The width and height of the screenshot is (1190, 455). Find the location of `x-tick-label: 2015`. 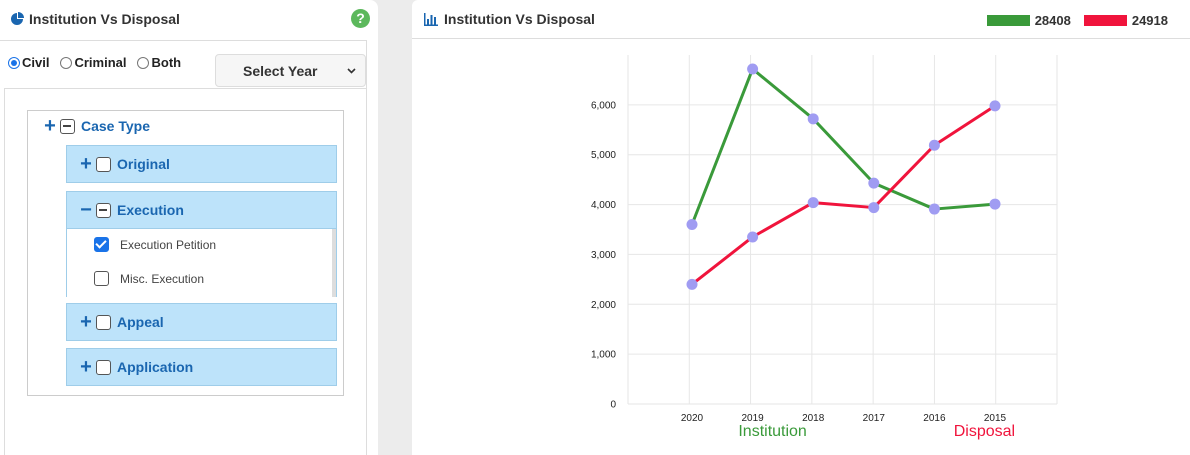

x-tick-label: 2015 is located at coordinates (995, 418).